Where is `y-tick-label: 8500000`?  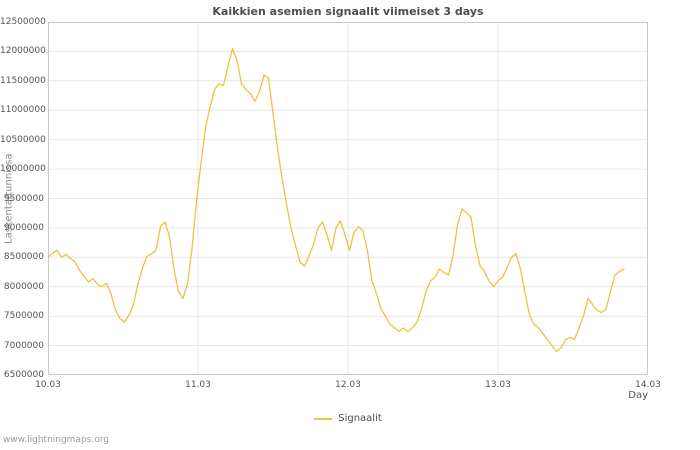
y-tick-label: 8500000 is located at coordinates (23, 257).